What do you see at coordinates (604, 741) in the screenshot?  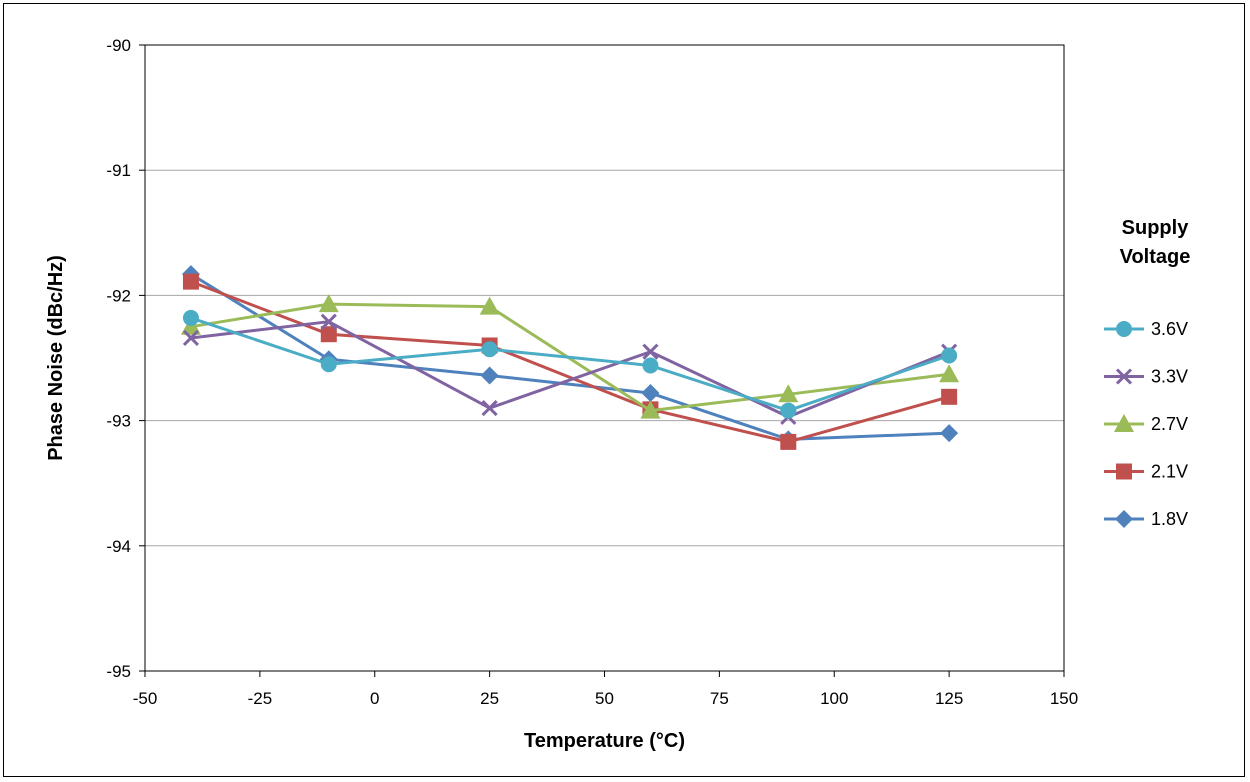 I see `x-axis-title: Temperature (°C)` at bounding box center [604, 741].